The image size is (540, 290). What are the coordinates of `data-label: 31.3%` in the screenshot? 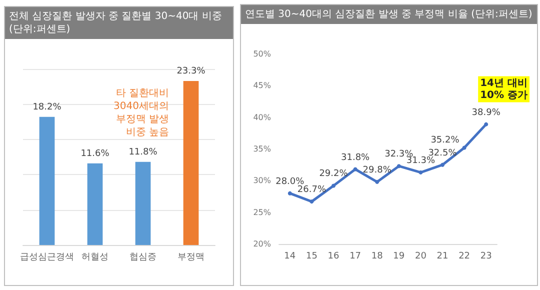 It's located at (421, 161).